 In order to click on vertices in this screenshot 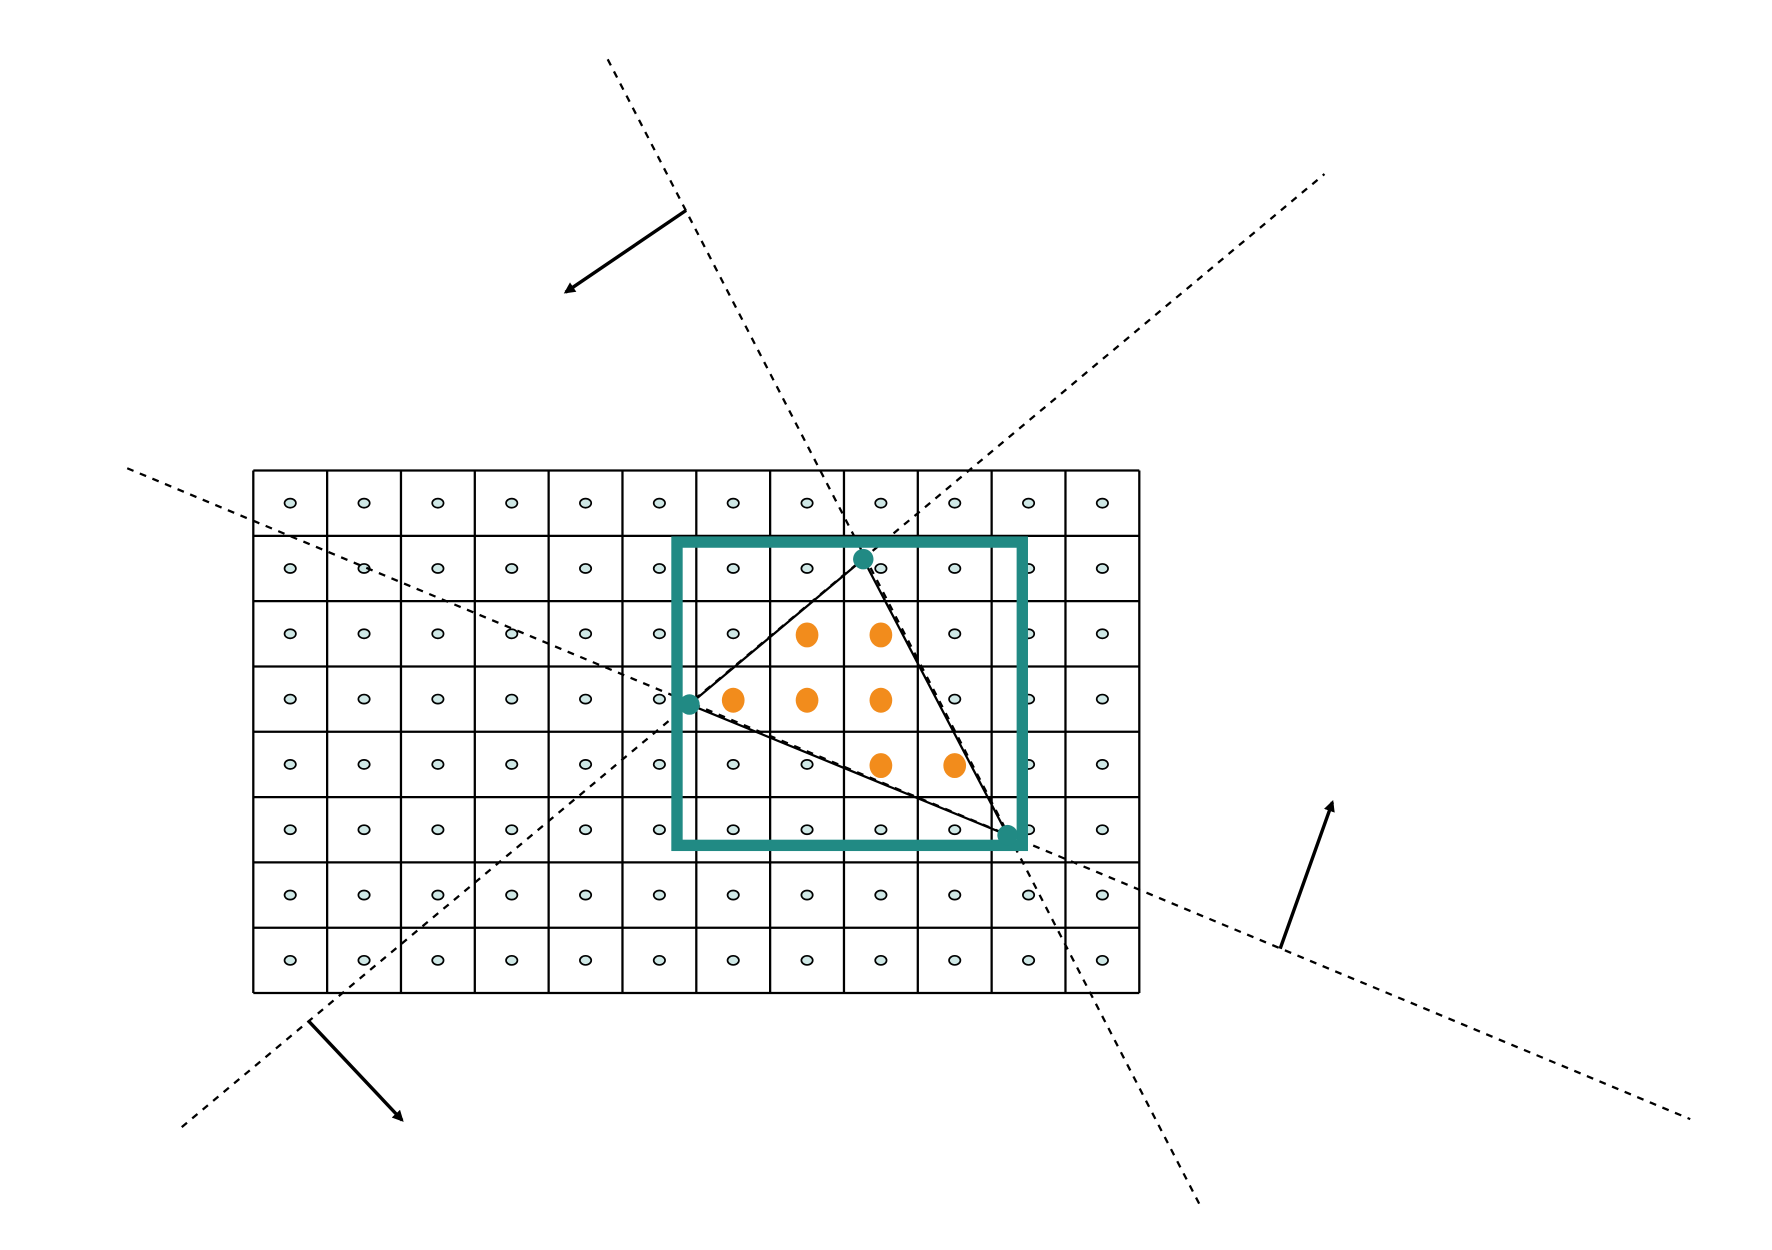, I will do `click(848, 697)`.